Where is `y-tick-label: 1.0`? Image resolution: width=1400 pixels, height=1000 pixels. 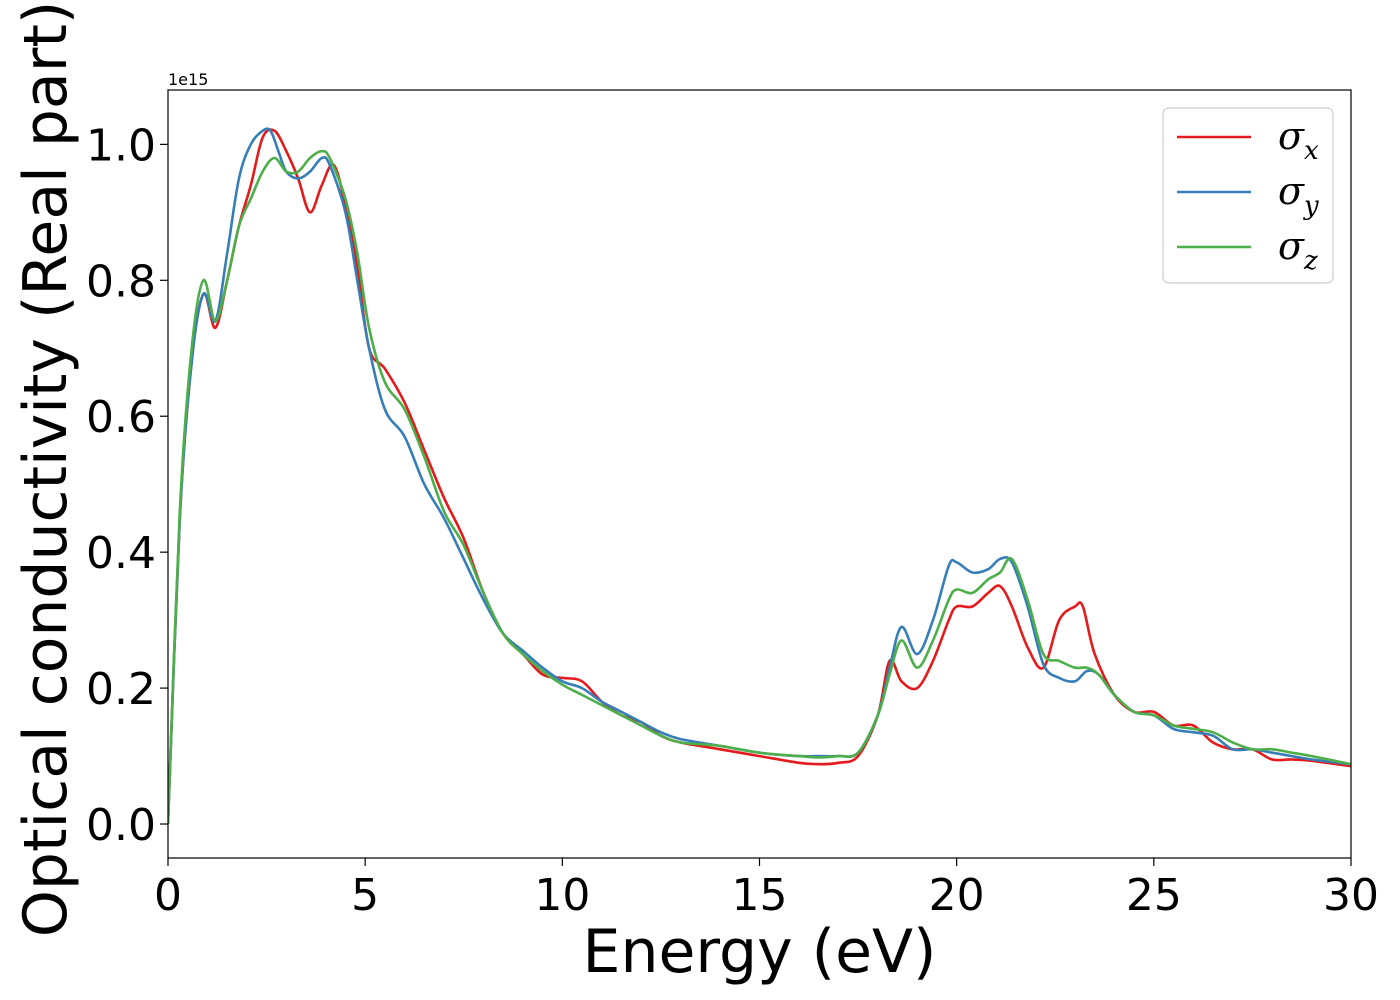
y-tick-label: 1.0 is located at coordinates (121, 145).